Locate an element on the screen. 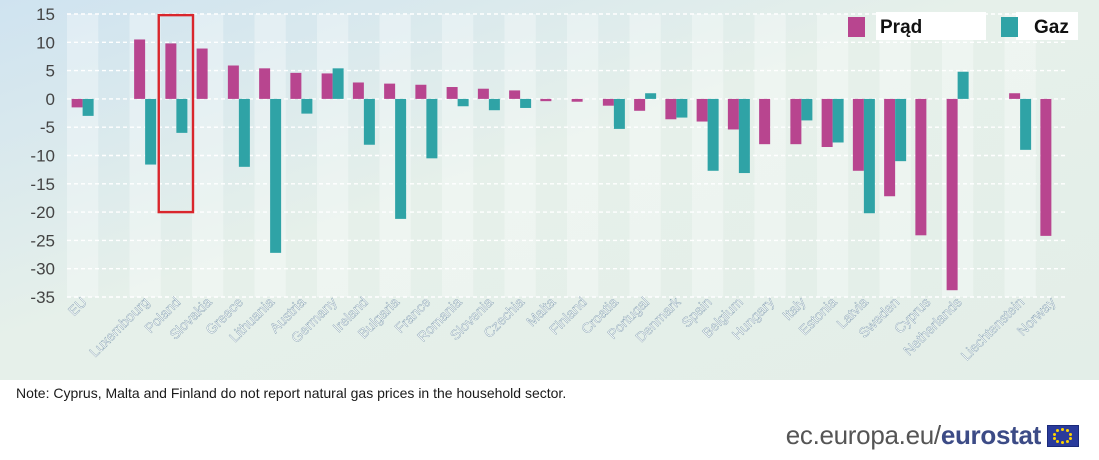  legend-label-prad: Prąd is located at coordinates (901, 27).